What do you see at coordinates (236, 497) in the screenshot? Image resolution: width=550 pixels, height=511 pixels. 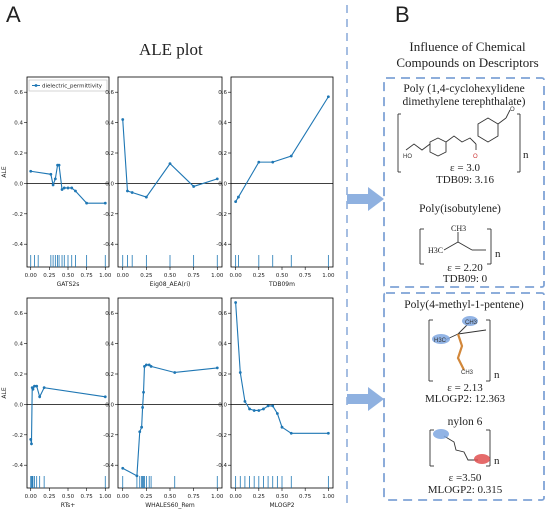 I see `x-tick-label-5: 0.00` at bounding box center [236, 497].